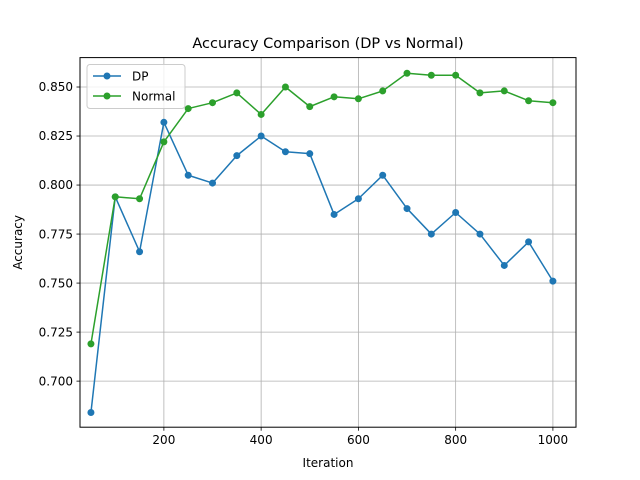 Image resolution: width=640 pixels, height=480 pixels. Describe the element at coordinates (358, 440) in the screenshot. I see `x-tick-label: 600` at that location.